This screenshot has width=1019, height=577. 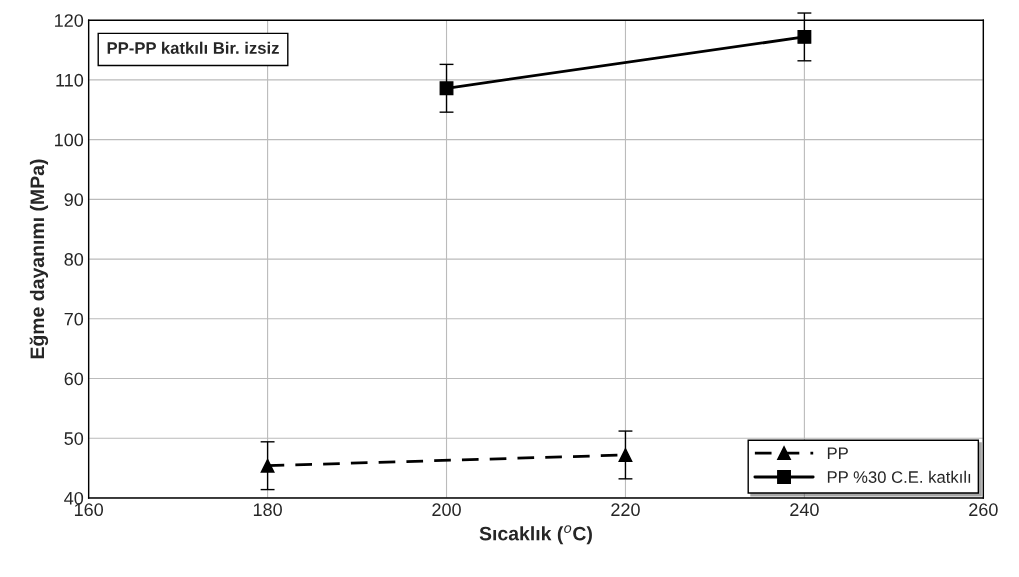 I want to click on x-tick-label: 220, so click(x=625, y=510).